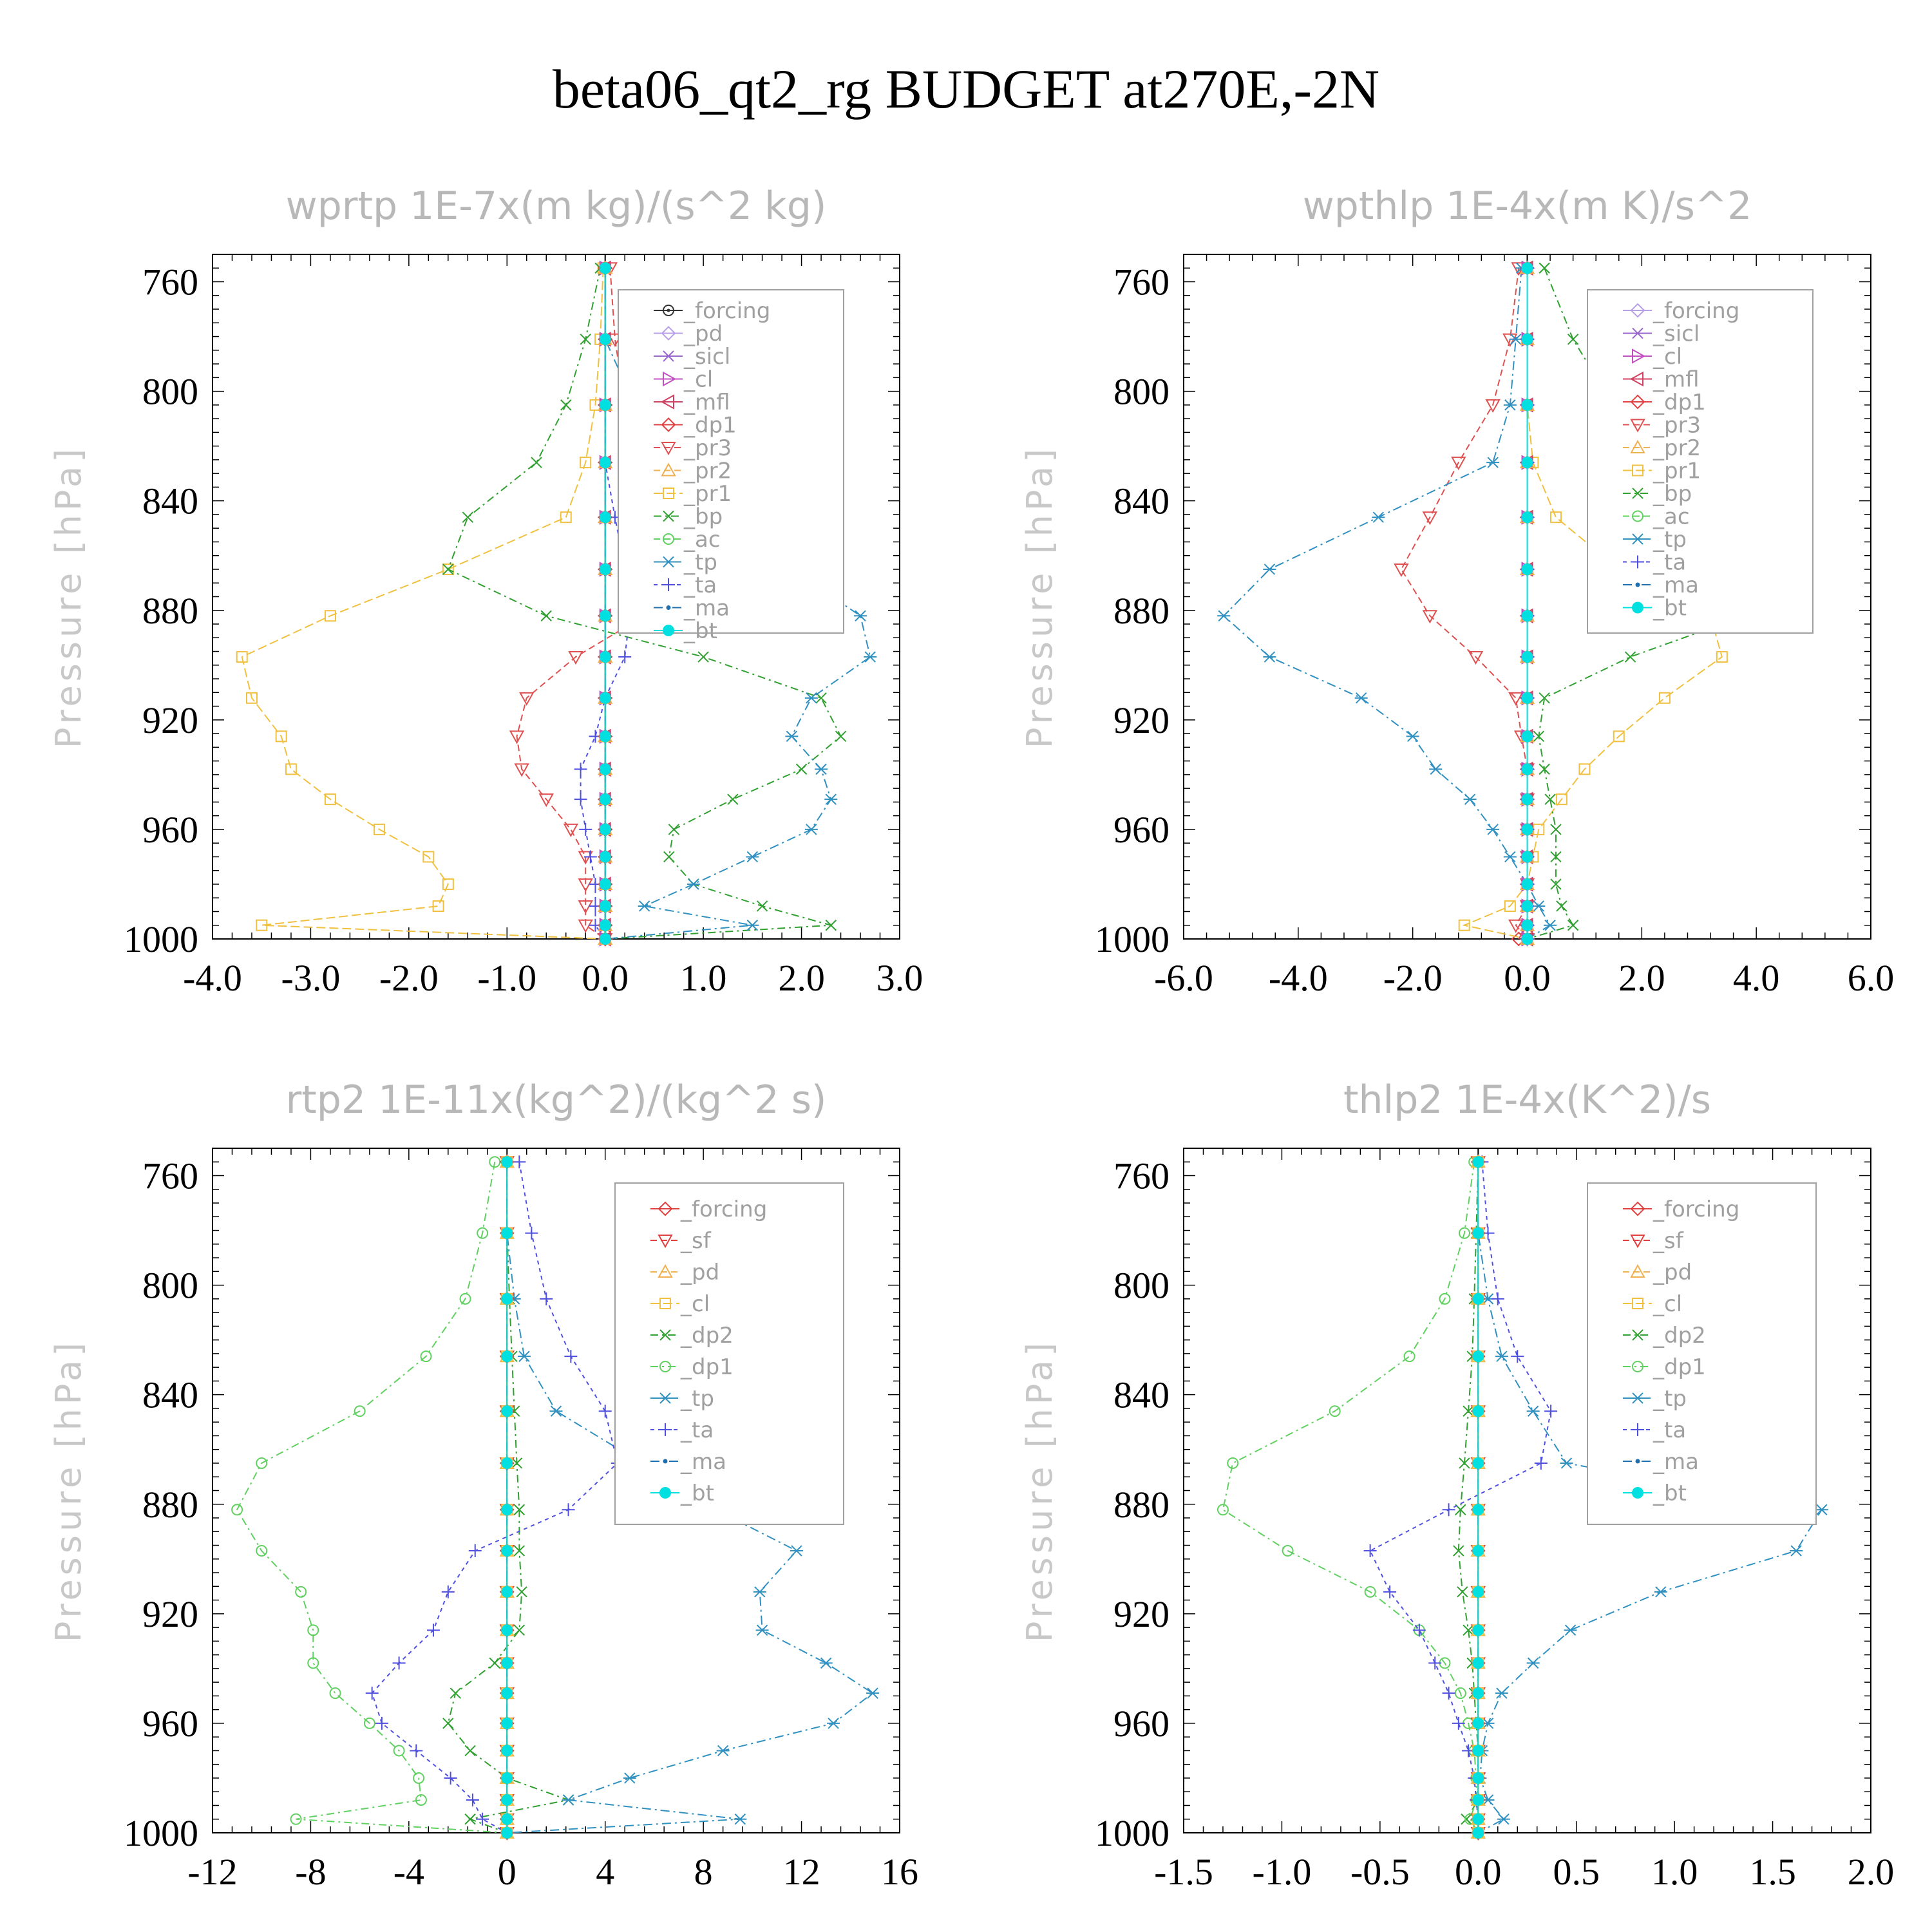 This screenshot has width=1932, height=1932. What do you see at coordinates (507, 1872) in the screenshot?
I see `x-tick-label: 0` at bounding box center [507, 1872].